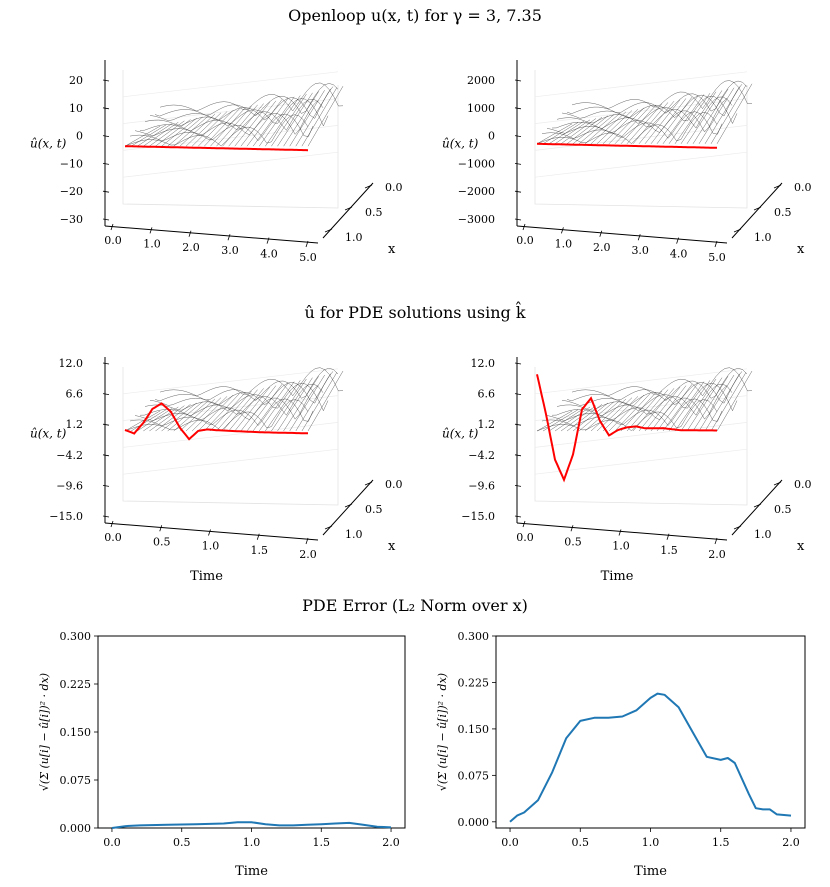  What do you see at coordinates (251, 825) in the screenshot?
I see `error-series-line` at bounding box center [251, 825].